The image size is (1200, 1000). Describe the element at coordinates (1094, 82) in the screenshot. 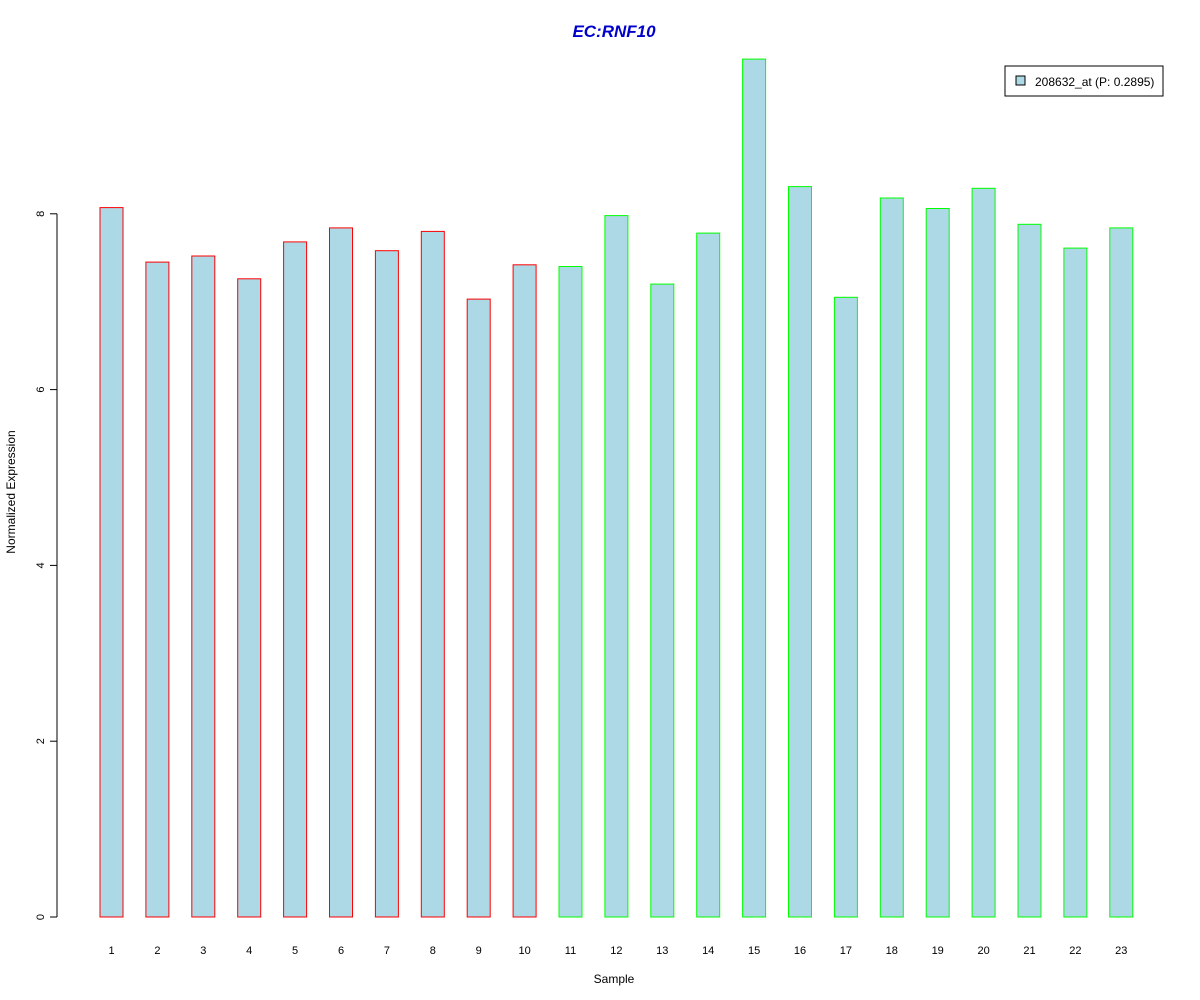

I see `legend-entry: 208632_at (P: 0.2895)` at that location.